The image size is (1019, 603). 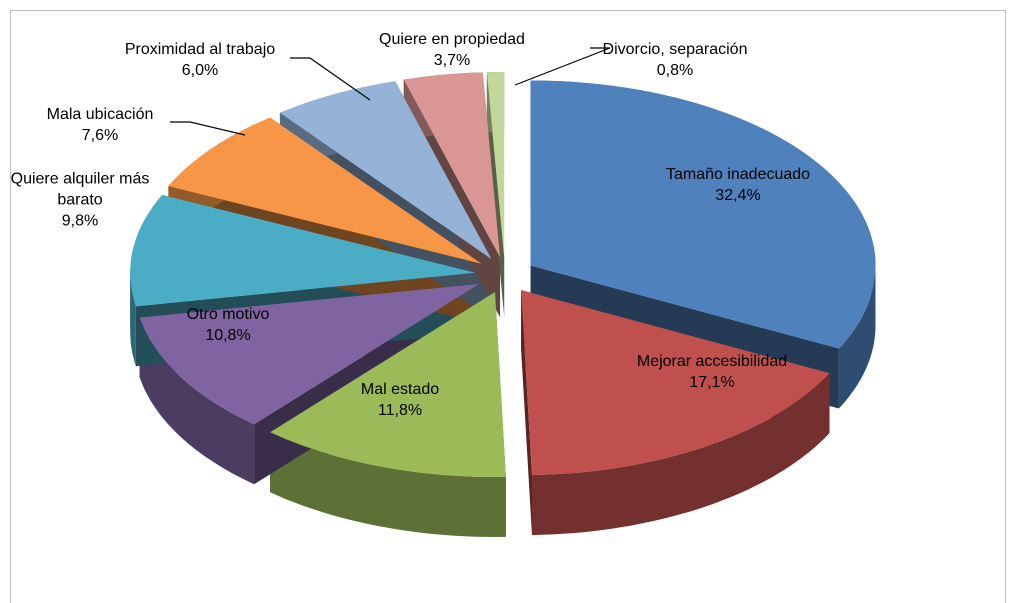 What do you see at coordinates (738, 185) in the screenshot?
I see `data-label: Tamaño inadecuado 32,4%` at bounding box center [738, 185].